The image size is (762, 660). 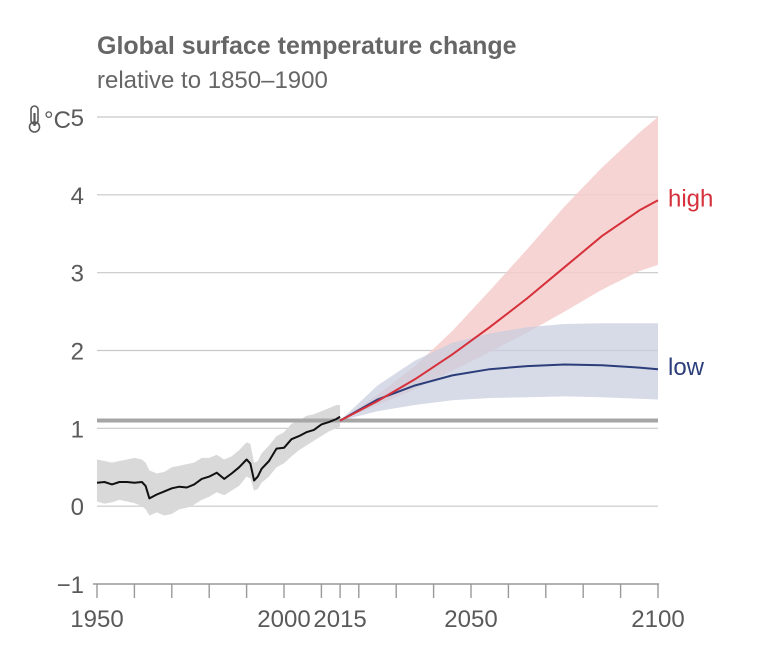 What do you see at coordinates (657, 619) in the screenshot?
I see `x-tick-label: 2100` at bounding box center [657, 619].